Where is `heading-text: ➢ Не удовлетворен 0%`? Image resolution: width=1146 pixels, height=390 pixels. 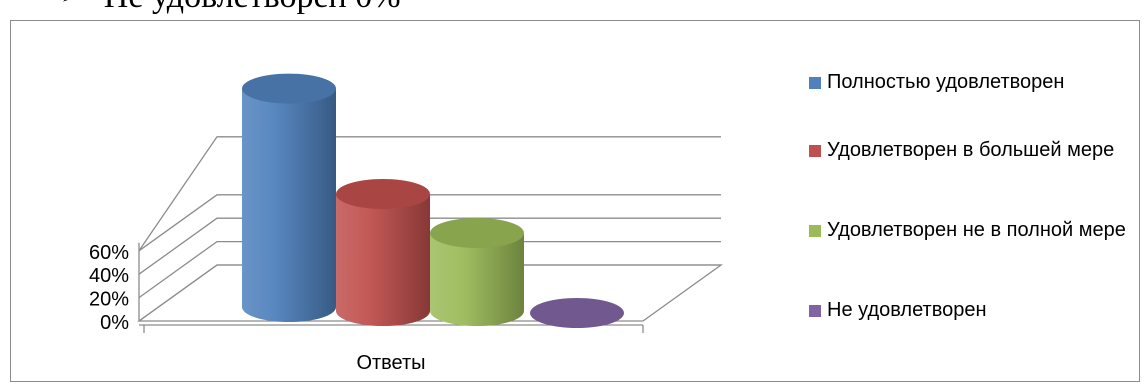 heading-text: ➢ Не удовлетворен 0% is located at coordinates (230, 8).